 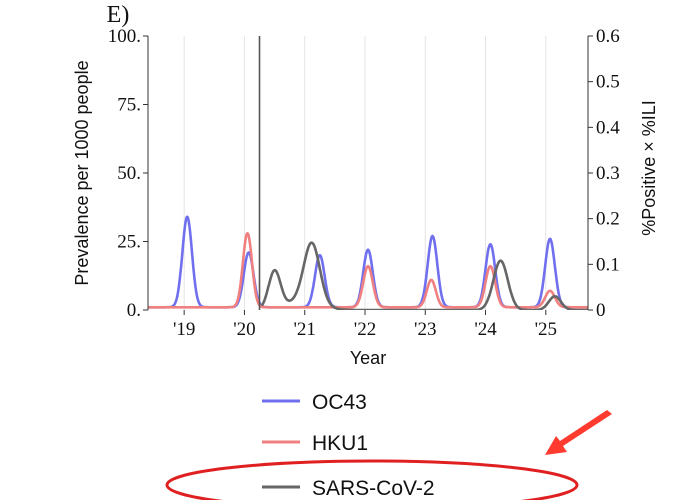 I want to click on y-tick-label: 100., so click(x=124, y=36).